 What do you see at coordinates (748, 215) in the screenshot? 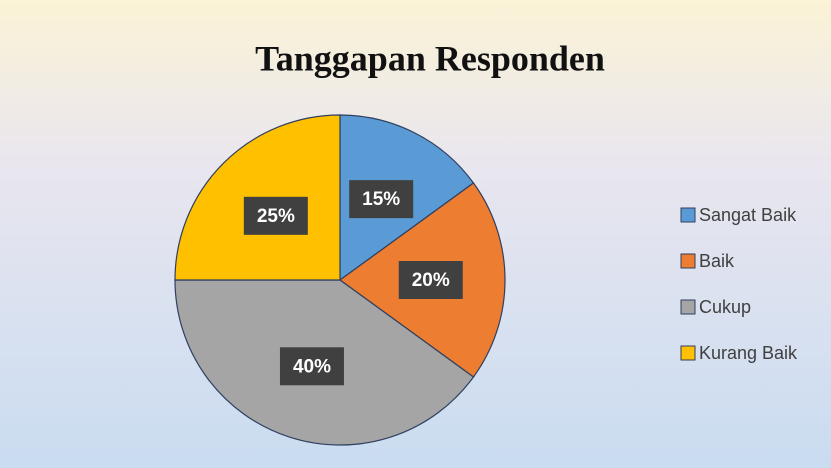
I see `legend-label: Sangat Baik` at bounding box center [748, 215].